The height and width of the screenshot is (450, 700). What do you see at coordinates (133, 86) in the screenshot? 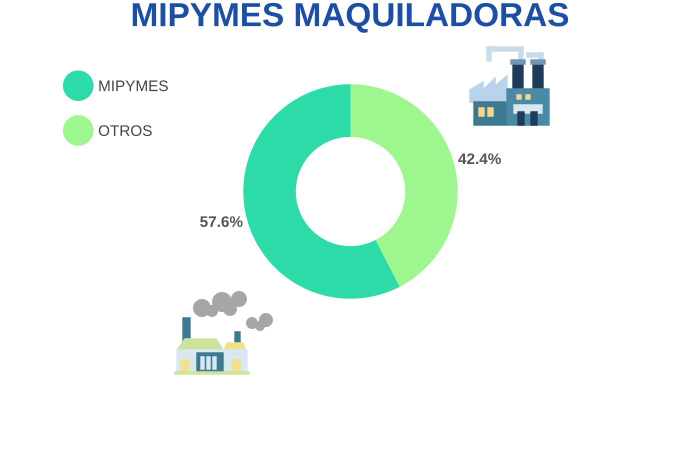
I see `legend-label: MIPYMES` at bounding box center [133, 86].